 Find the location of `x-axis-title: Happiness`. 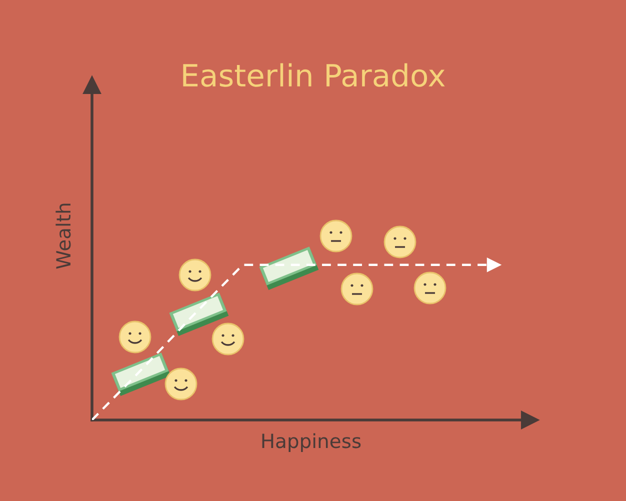

x-axis-title: Happiness is located at coordinates (311, 442).